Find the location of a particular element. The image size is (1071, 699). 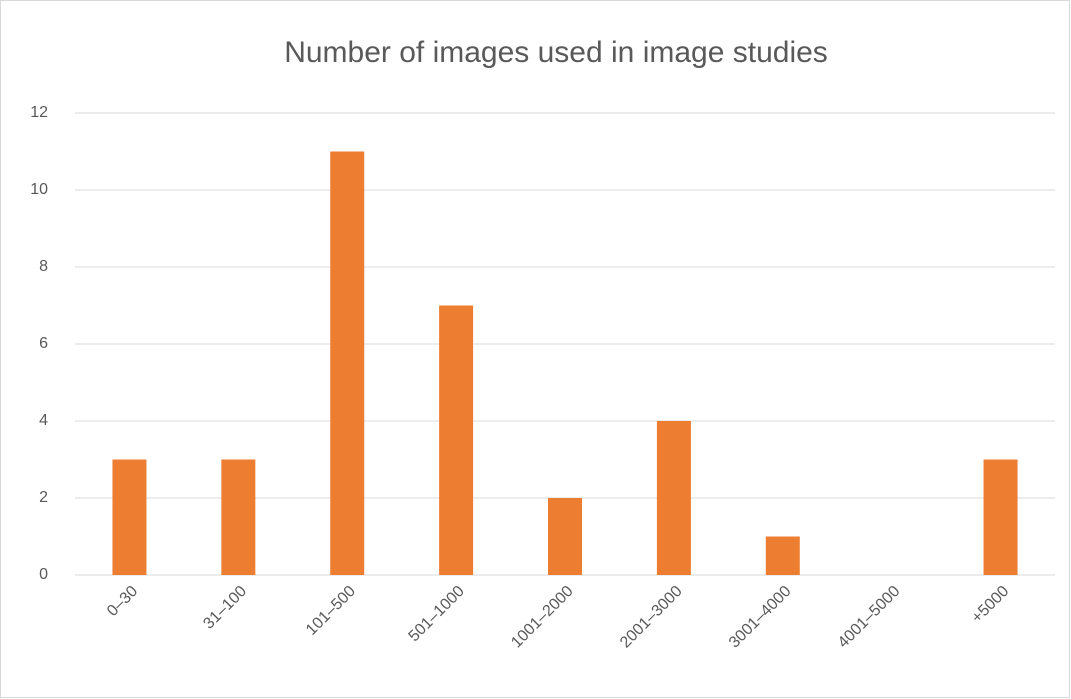

y-tick-label: 6 is located at coordinates (43, 343).